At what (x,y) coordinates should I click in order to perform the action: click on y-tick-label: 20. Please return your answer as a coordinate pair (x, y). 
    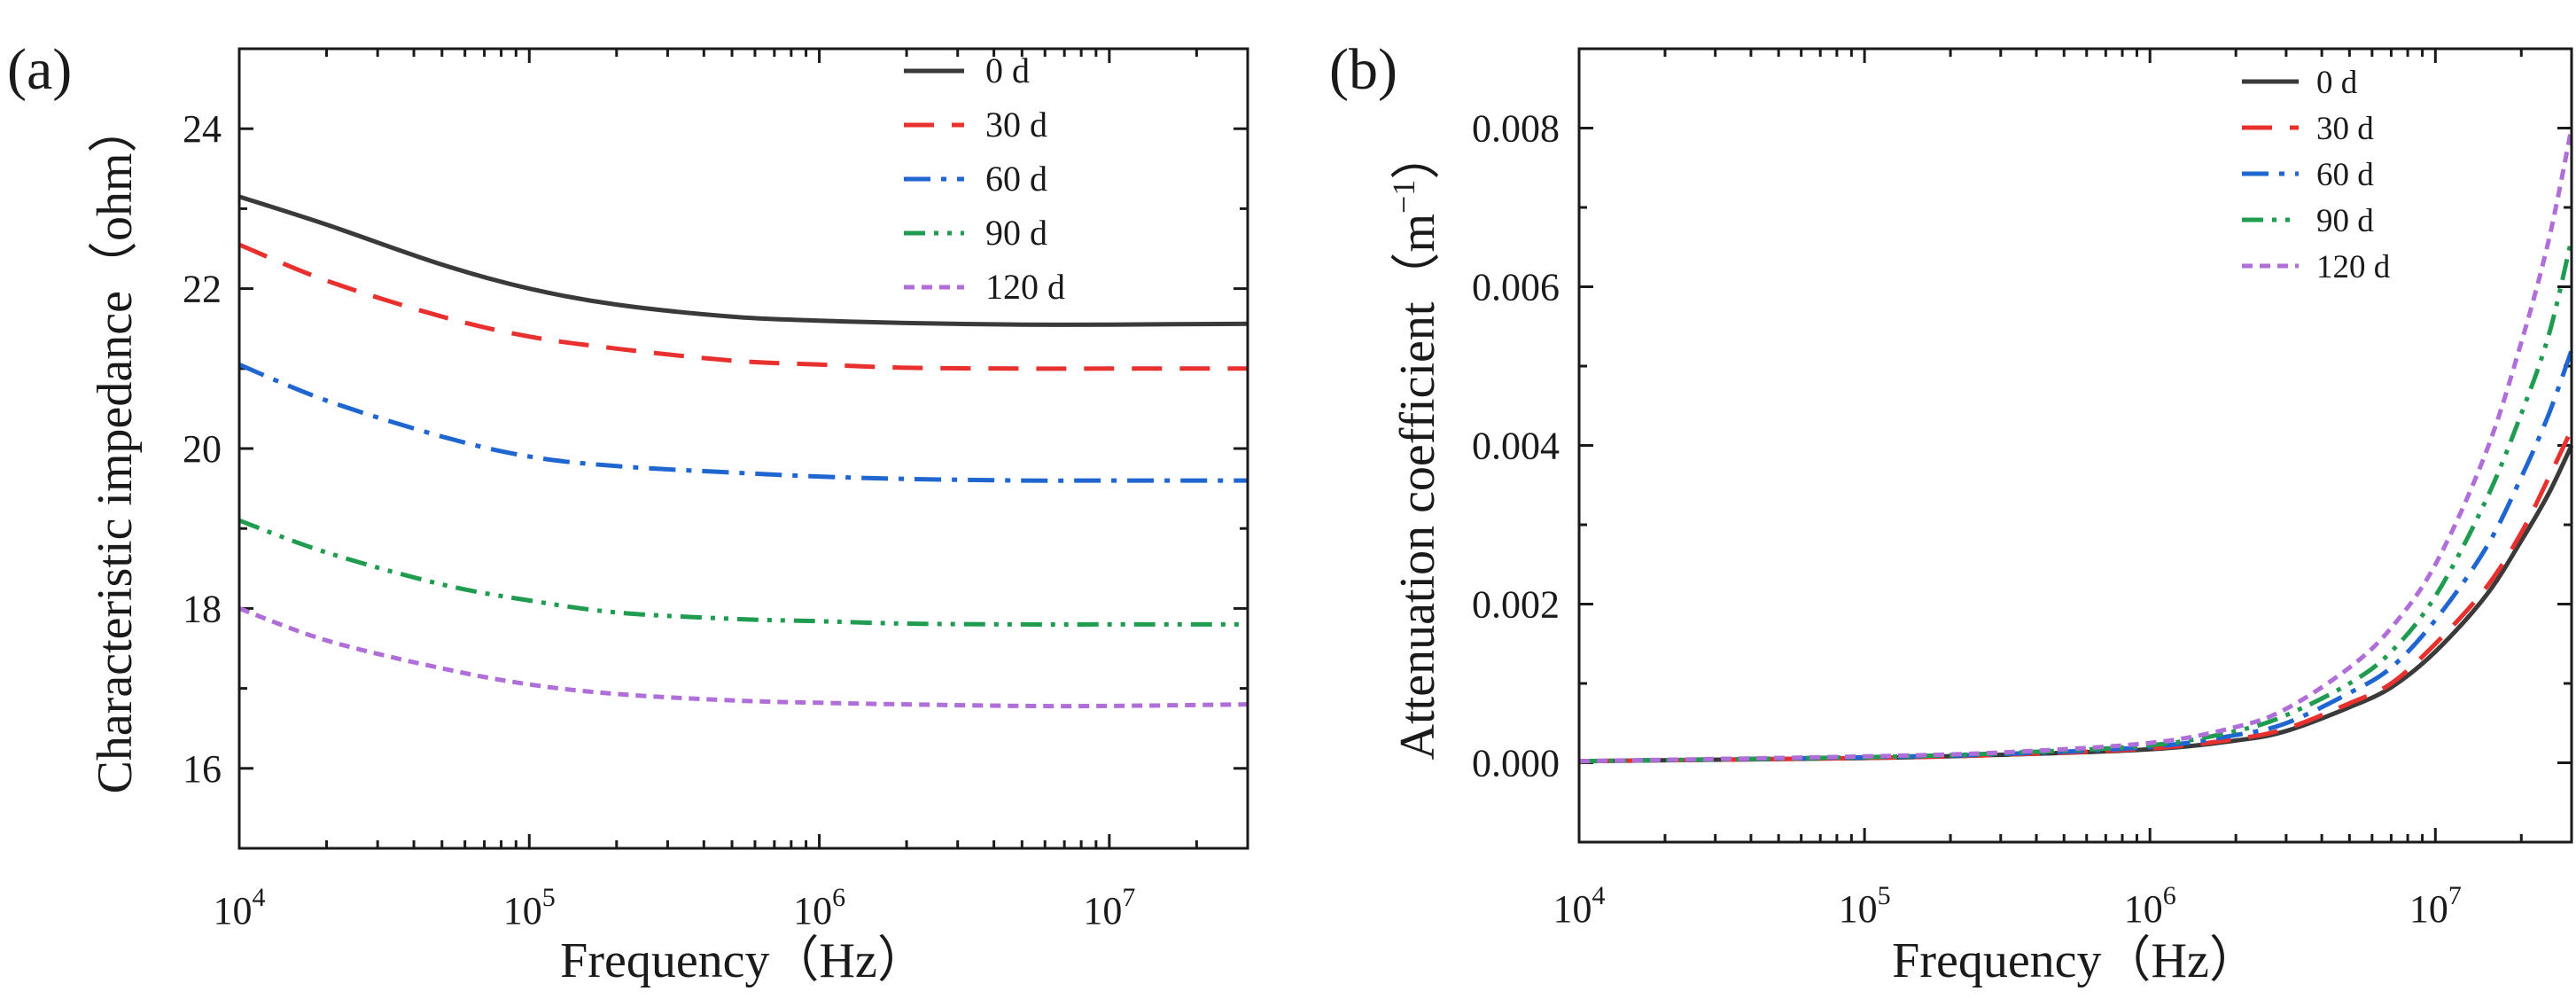
    Looking at the image, I should click on (202, 449).